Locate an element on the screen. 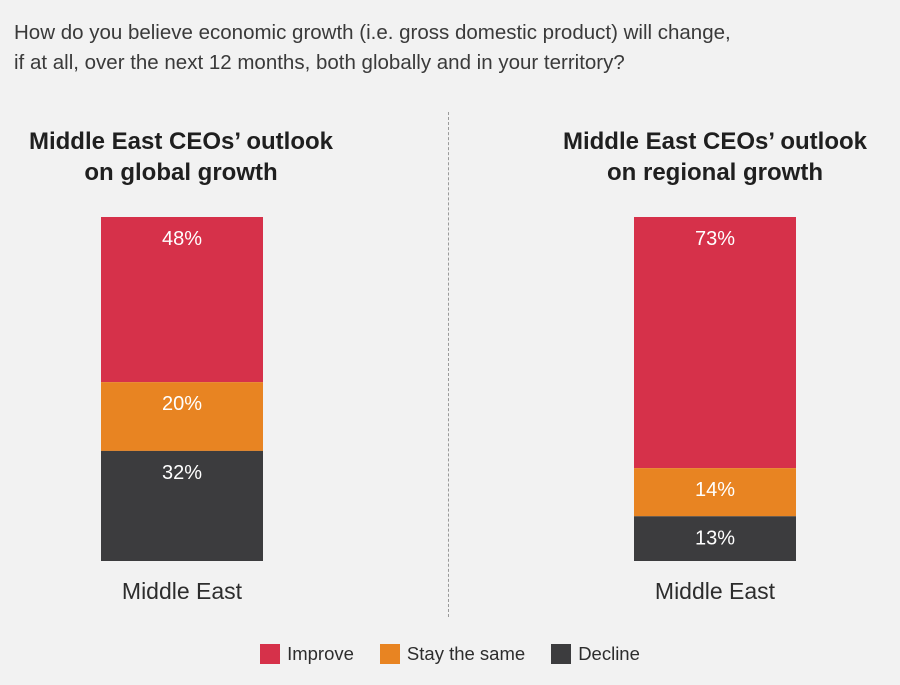 The image size is (900, 685). right-data-label-stay-the-same: 14% is located at coordinates (715, 490).